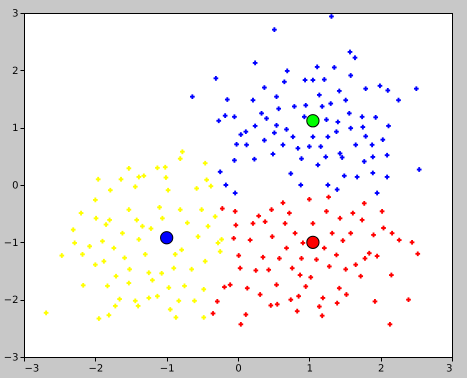 The image size is (467, 378). Describe the element at coordinates (15, 14) in the screenshot. I see `y-tick-label: 3` at that location.